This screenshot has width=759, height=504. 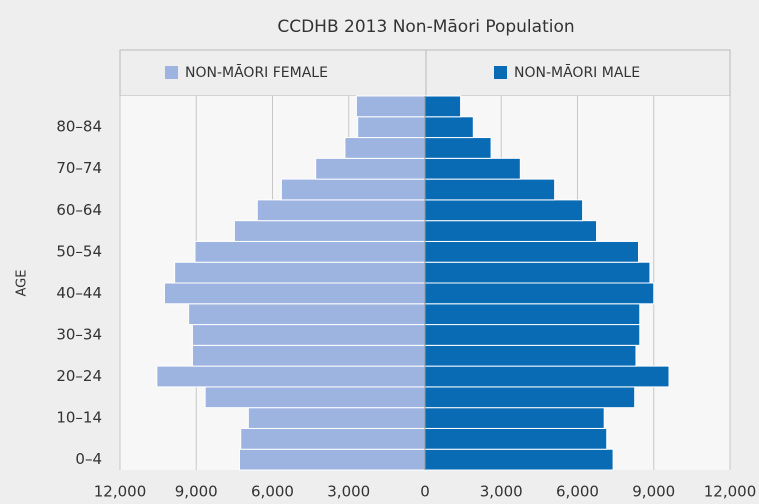 I want to click on y-tick-label: 10–14, so click(x=79, y=418).